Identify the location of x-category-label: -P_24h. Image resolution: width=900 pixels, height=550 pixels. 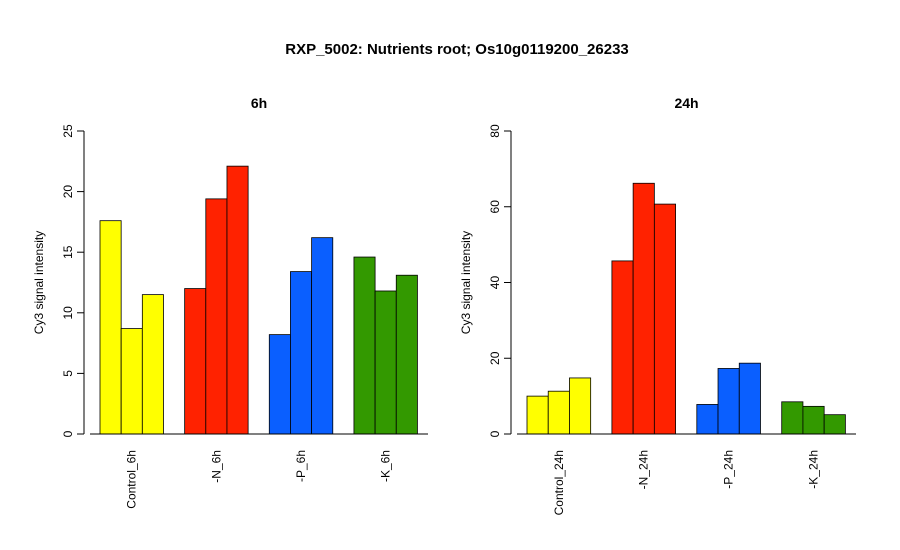
(729, 469).